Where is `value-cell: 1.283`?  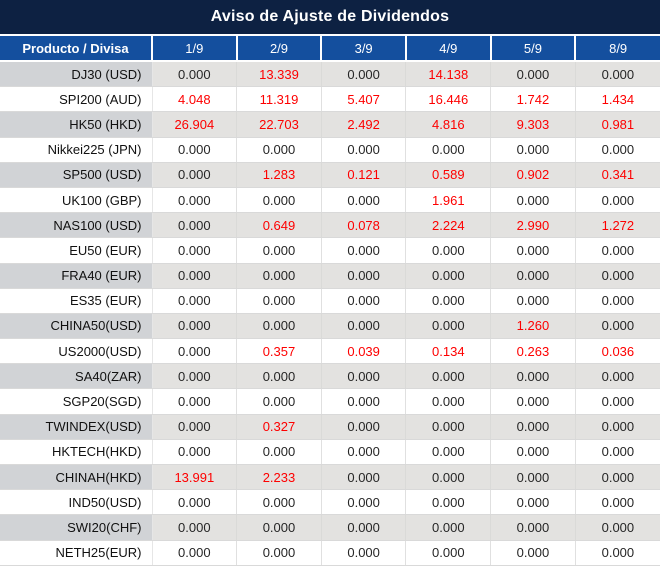
value-cell: 1.283 is located at coordinates (279, 175).